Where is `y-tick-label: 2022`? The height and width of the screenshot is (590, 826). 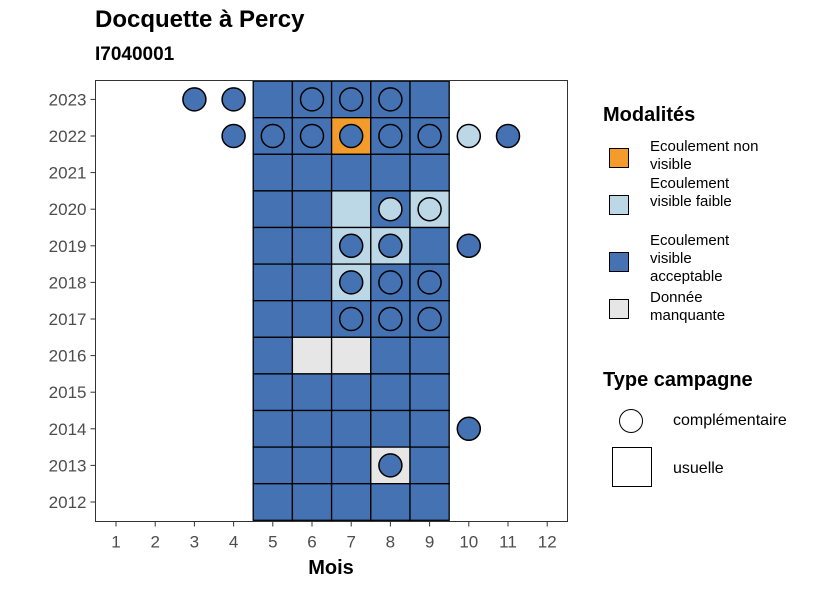 y-tick-label: 2022 is located at coordinates (68, 136).